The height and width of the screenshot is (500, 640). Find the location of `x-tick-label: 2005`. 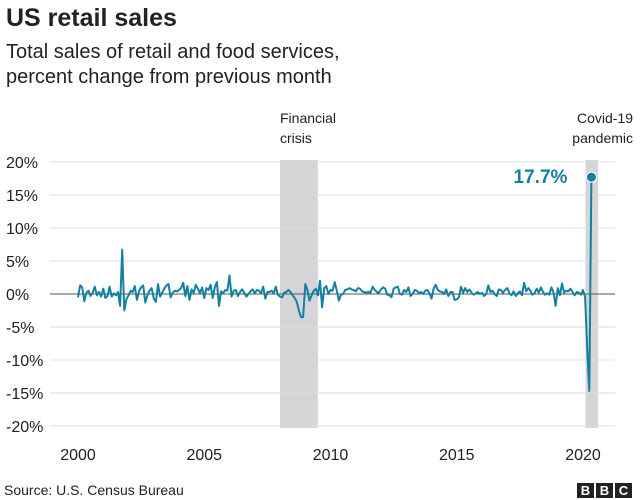

x-tick-label: 2005 is located at coordinates (204, 455).